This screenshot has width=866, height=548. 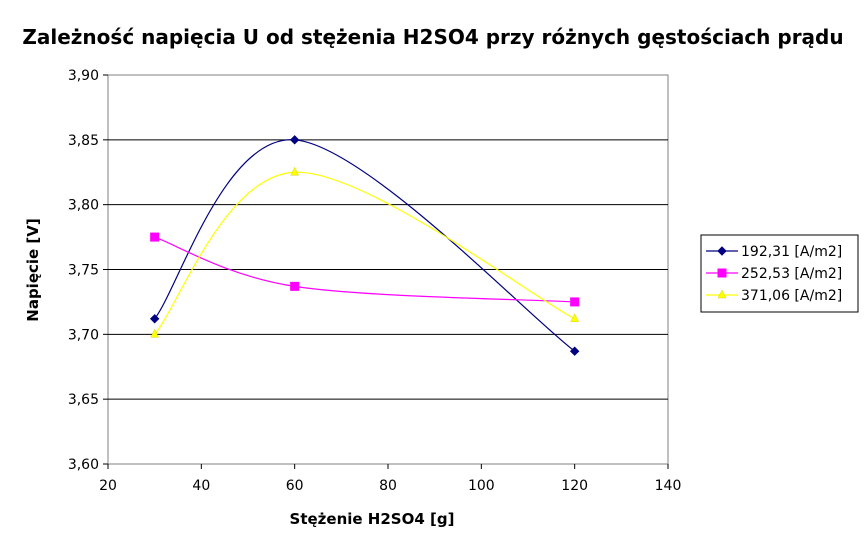 What do you see at coordinates (83, 76) in the screenshot?
I see `y-tick-label: 3,90` at bounding box center [83, 76].